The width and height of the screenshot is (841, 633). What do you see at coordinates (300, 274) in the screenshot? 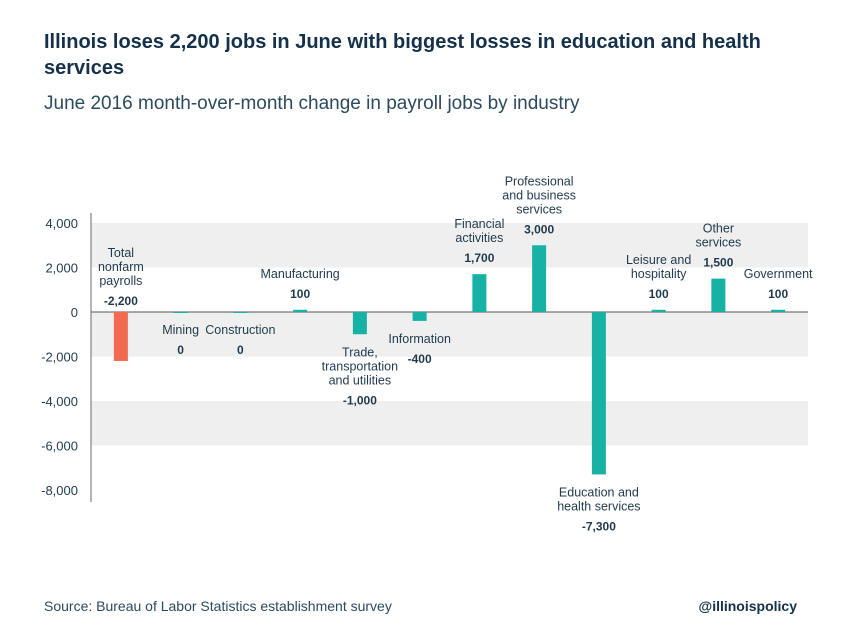
I see `category-label: Manufacturing` at bounding box center [300, 274].